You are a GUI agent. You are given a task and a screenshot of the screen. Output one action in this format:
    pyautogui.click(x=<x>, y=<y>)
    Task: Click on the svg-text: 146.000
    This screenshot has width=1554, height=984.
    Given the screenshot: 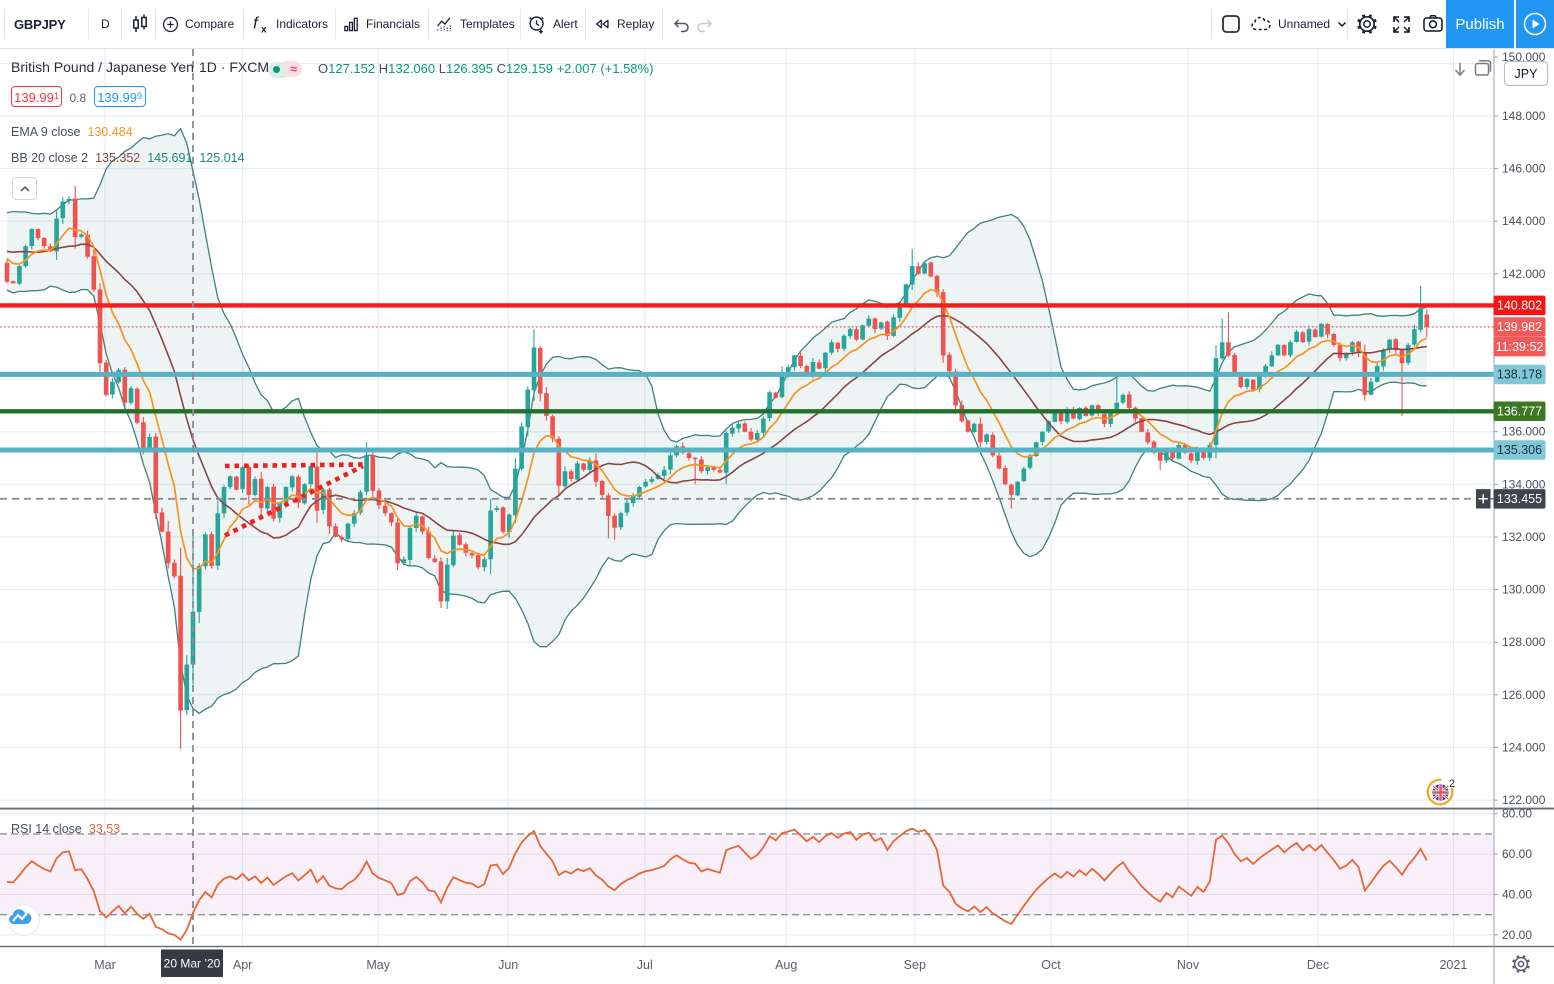 What is the action you would take?
    pyautogui.click(x=1524, y=169)
    